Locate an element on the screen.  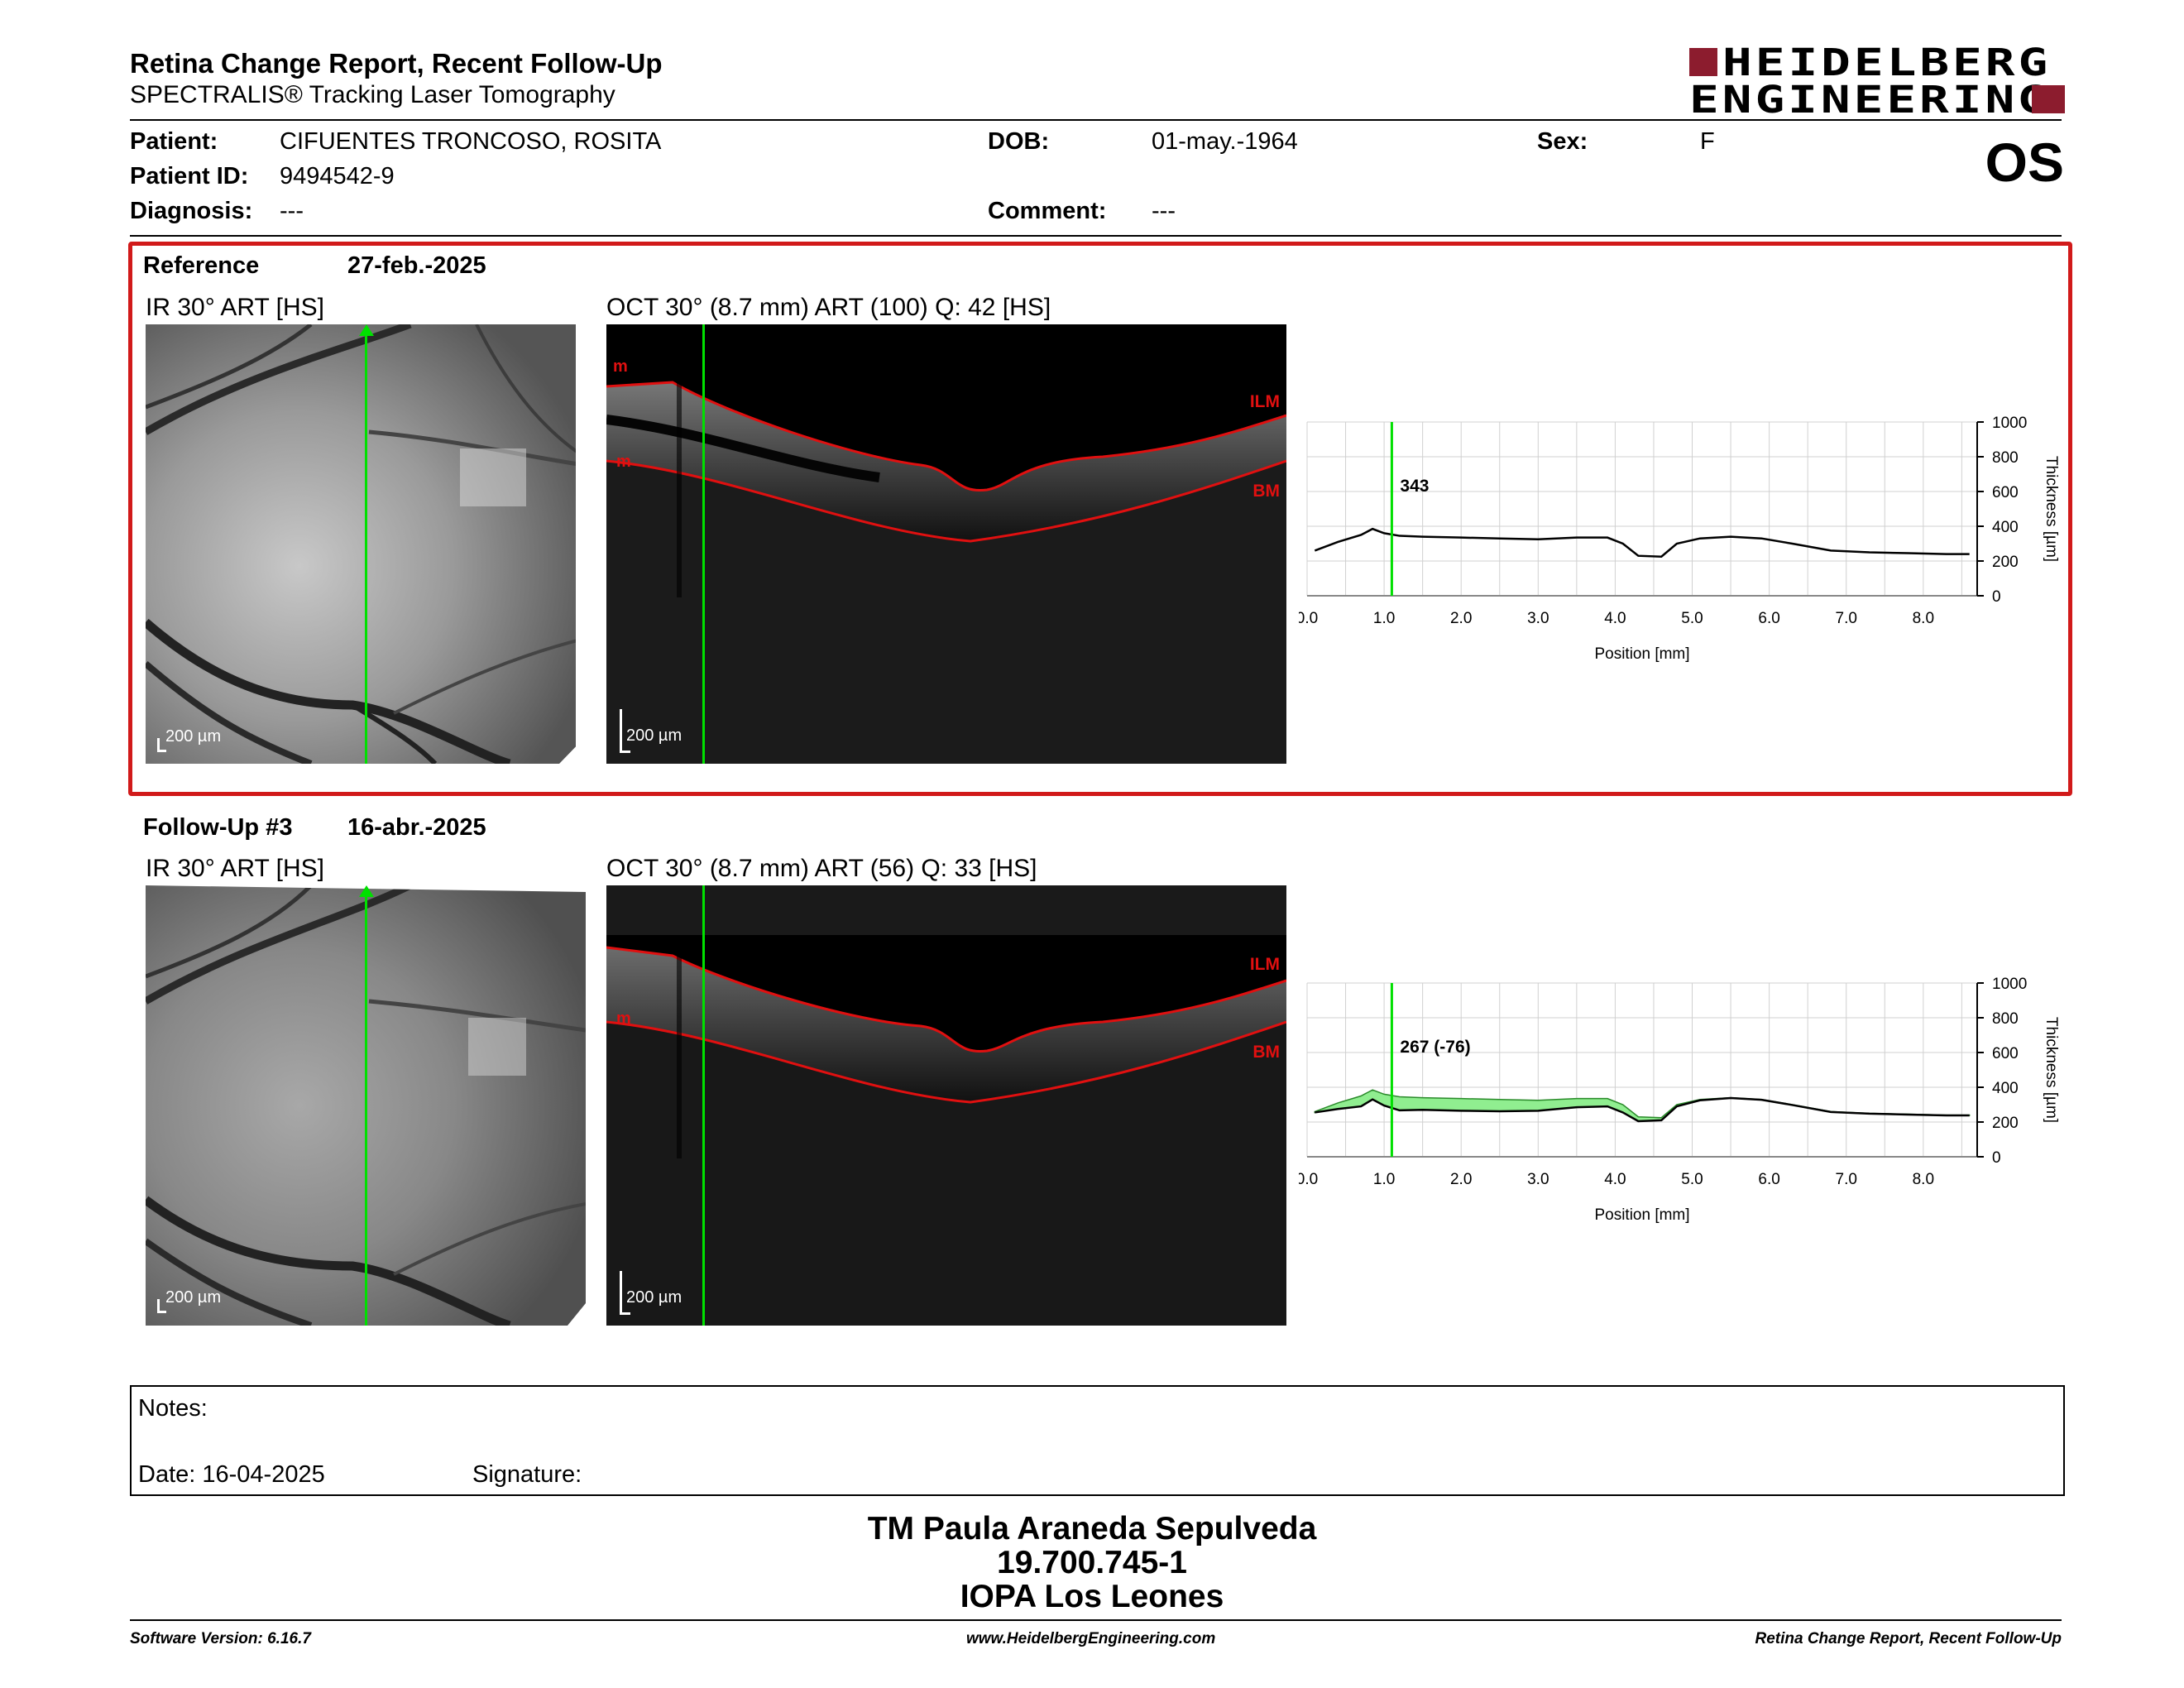
logo-line1: HEIDELBERG is located at coordinates (1887, 62).